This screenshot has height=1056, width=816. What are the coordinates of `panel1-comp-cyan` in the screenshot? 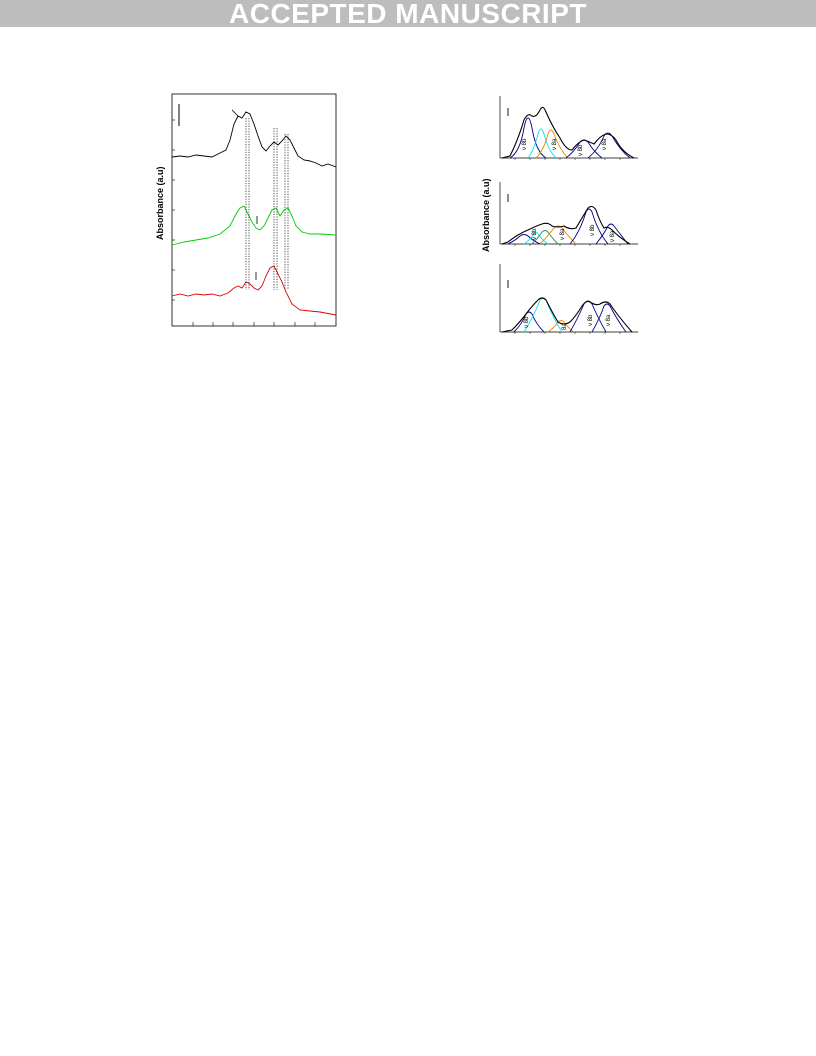 It's located at (542, 143).